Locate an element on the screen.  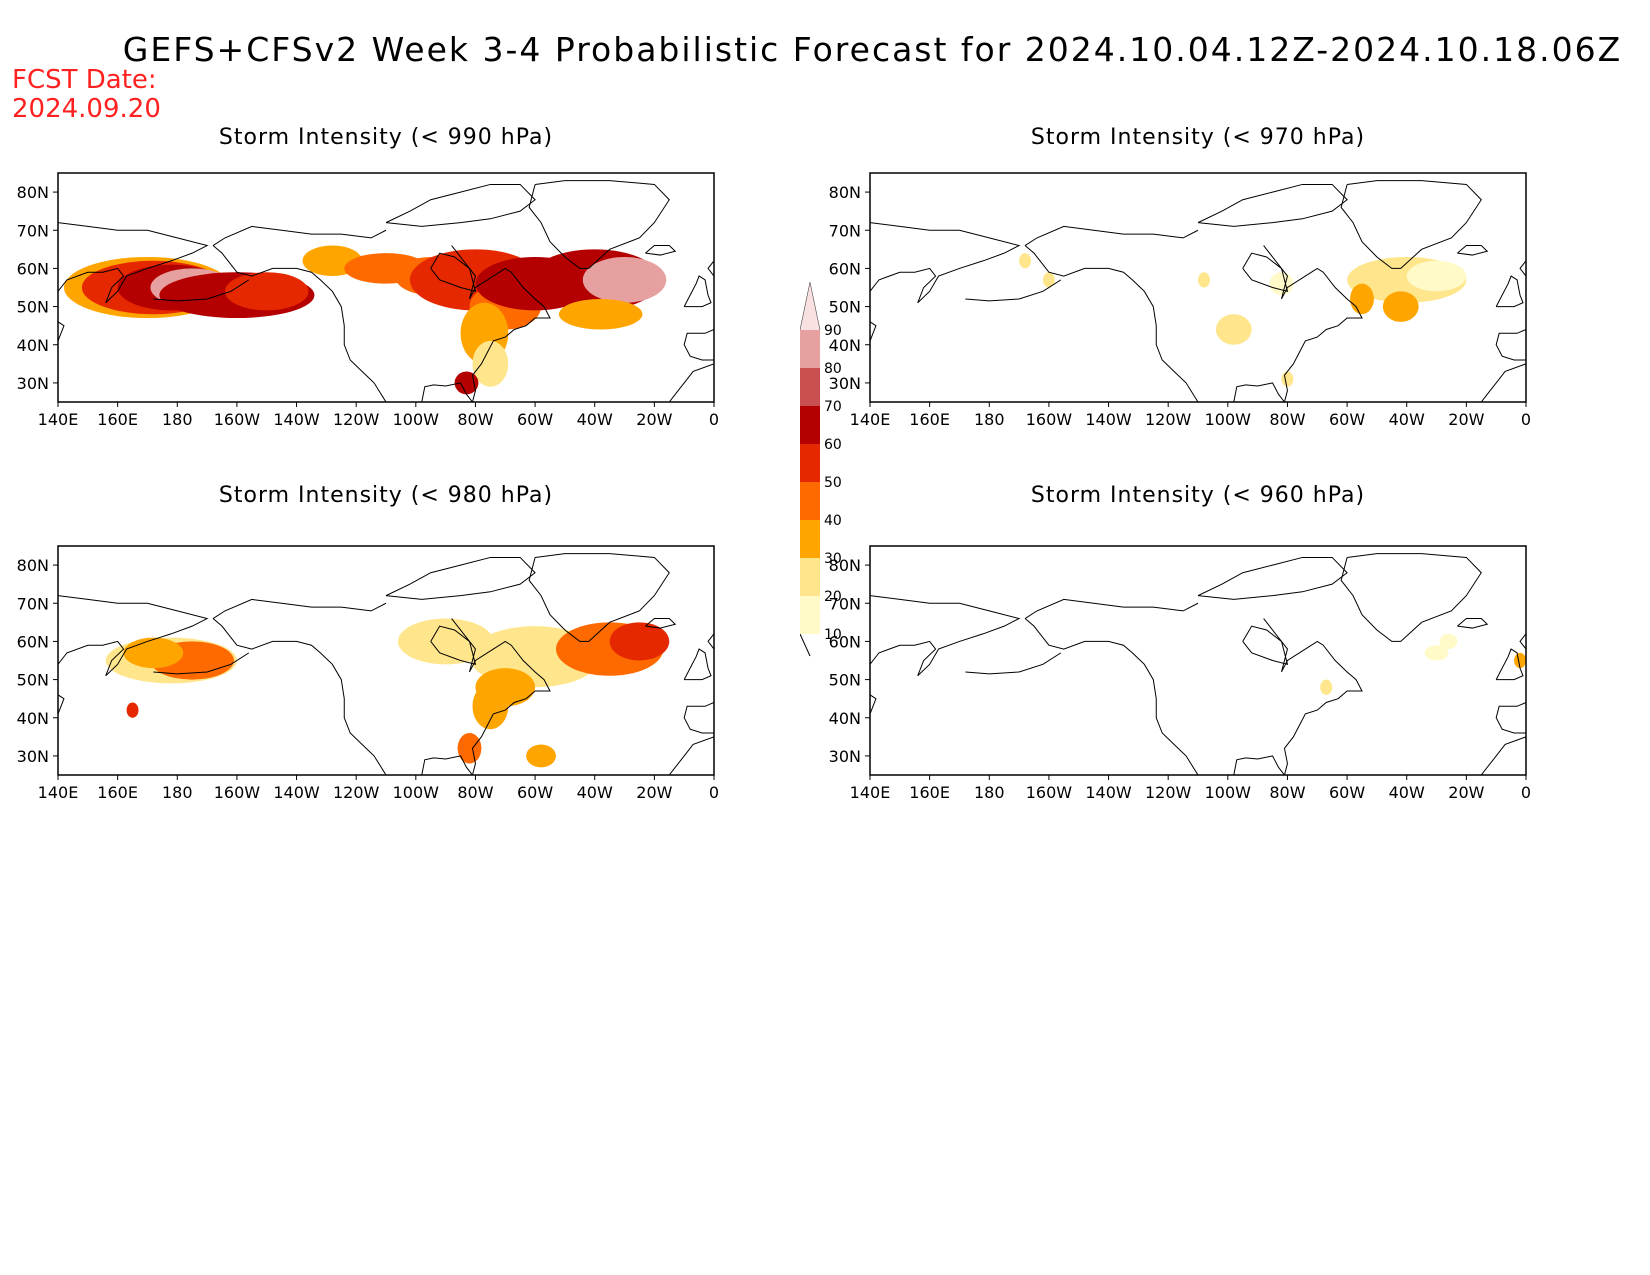
panel-title-980: Storm Intensity (< 980 hPa) is located at coordinates (386, 495).